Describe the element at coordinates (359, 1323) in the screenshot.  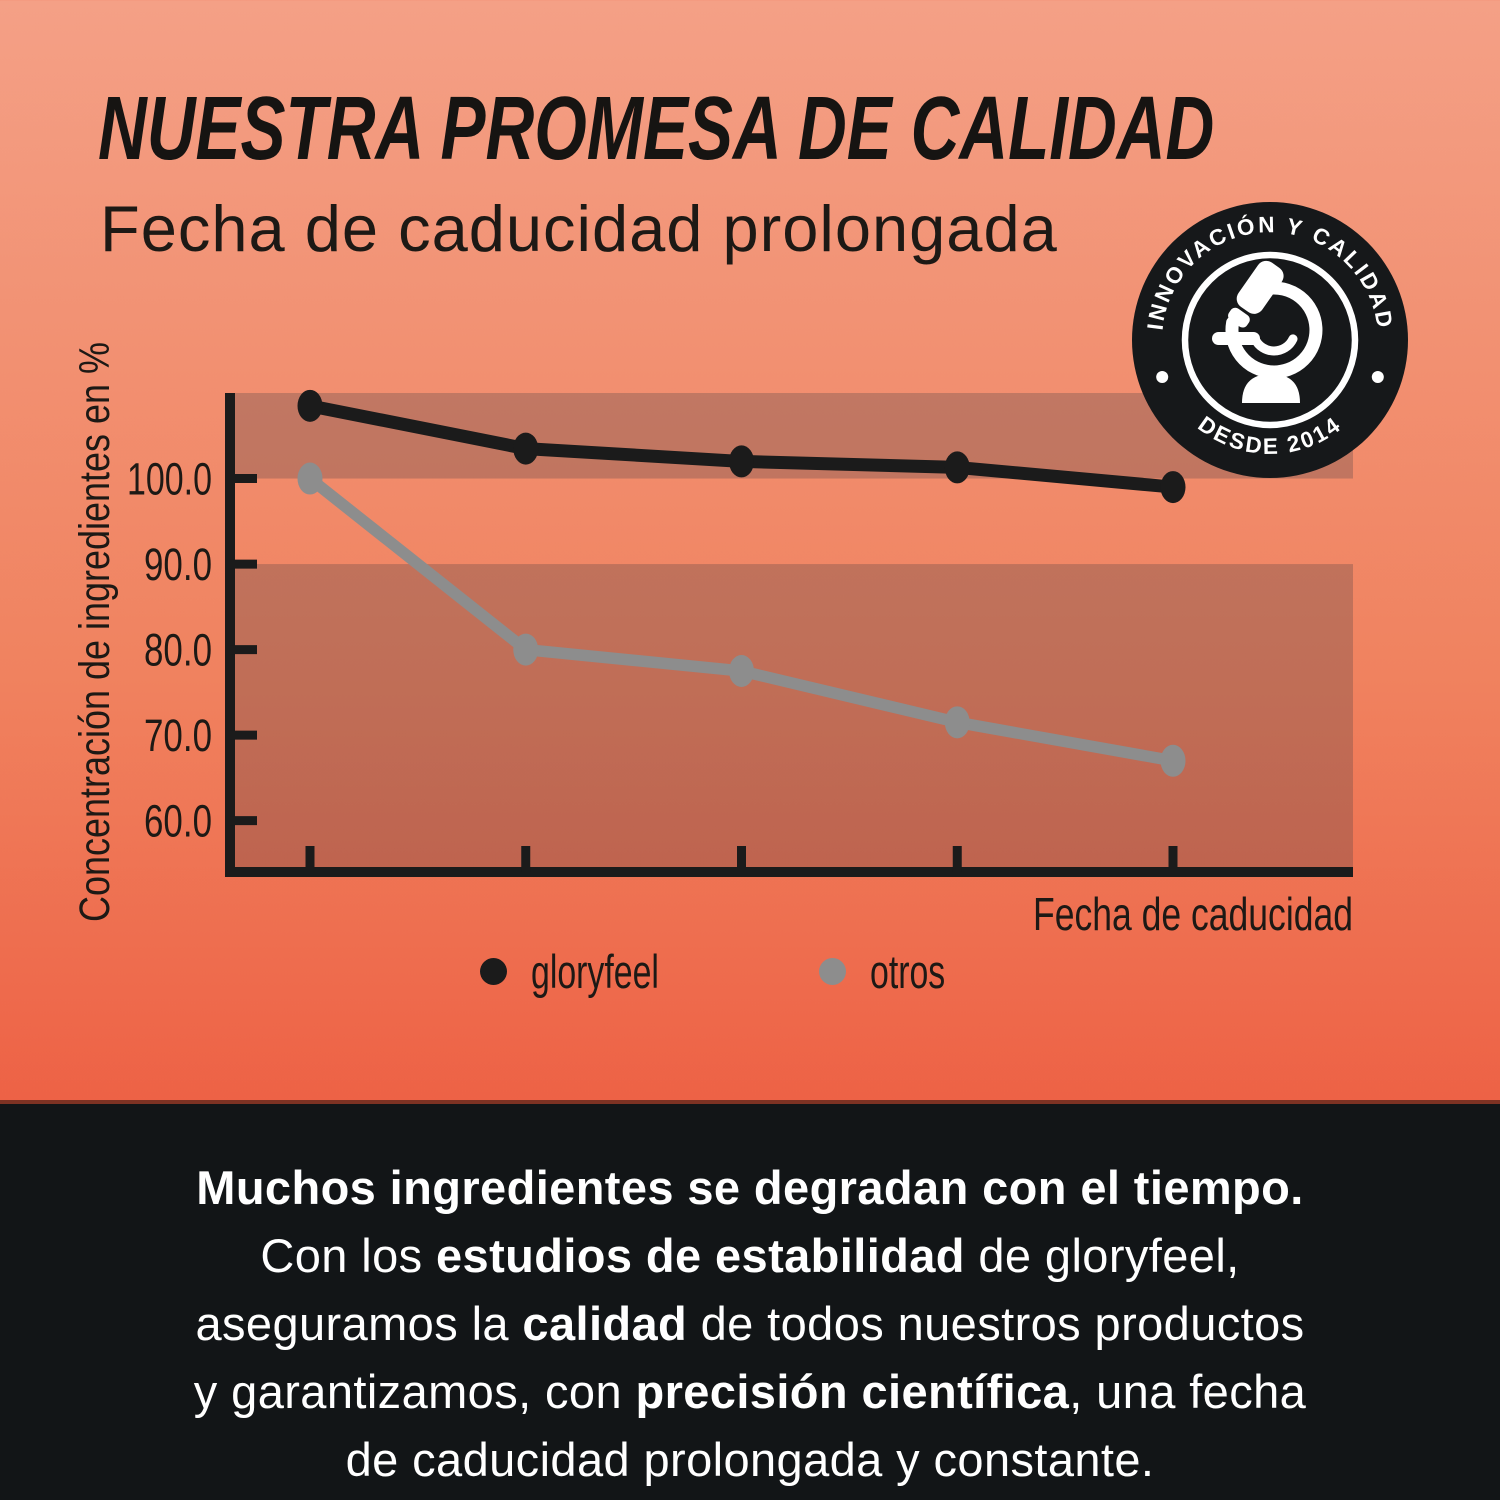
I see `footer-text: aseguramos la` at that location.